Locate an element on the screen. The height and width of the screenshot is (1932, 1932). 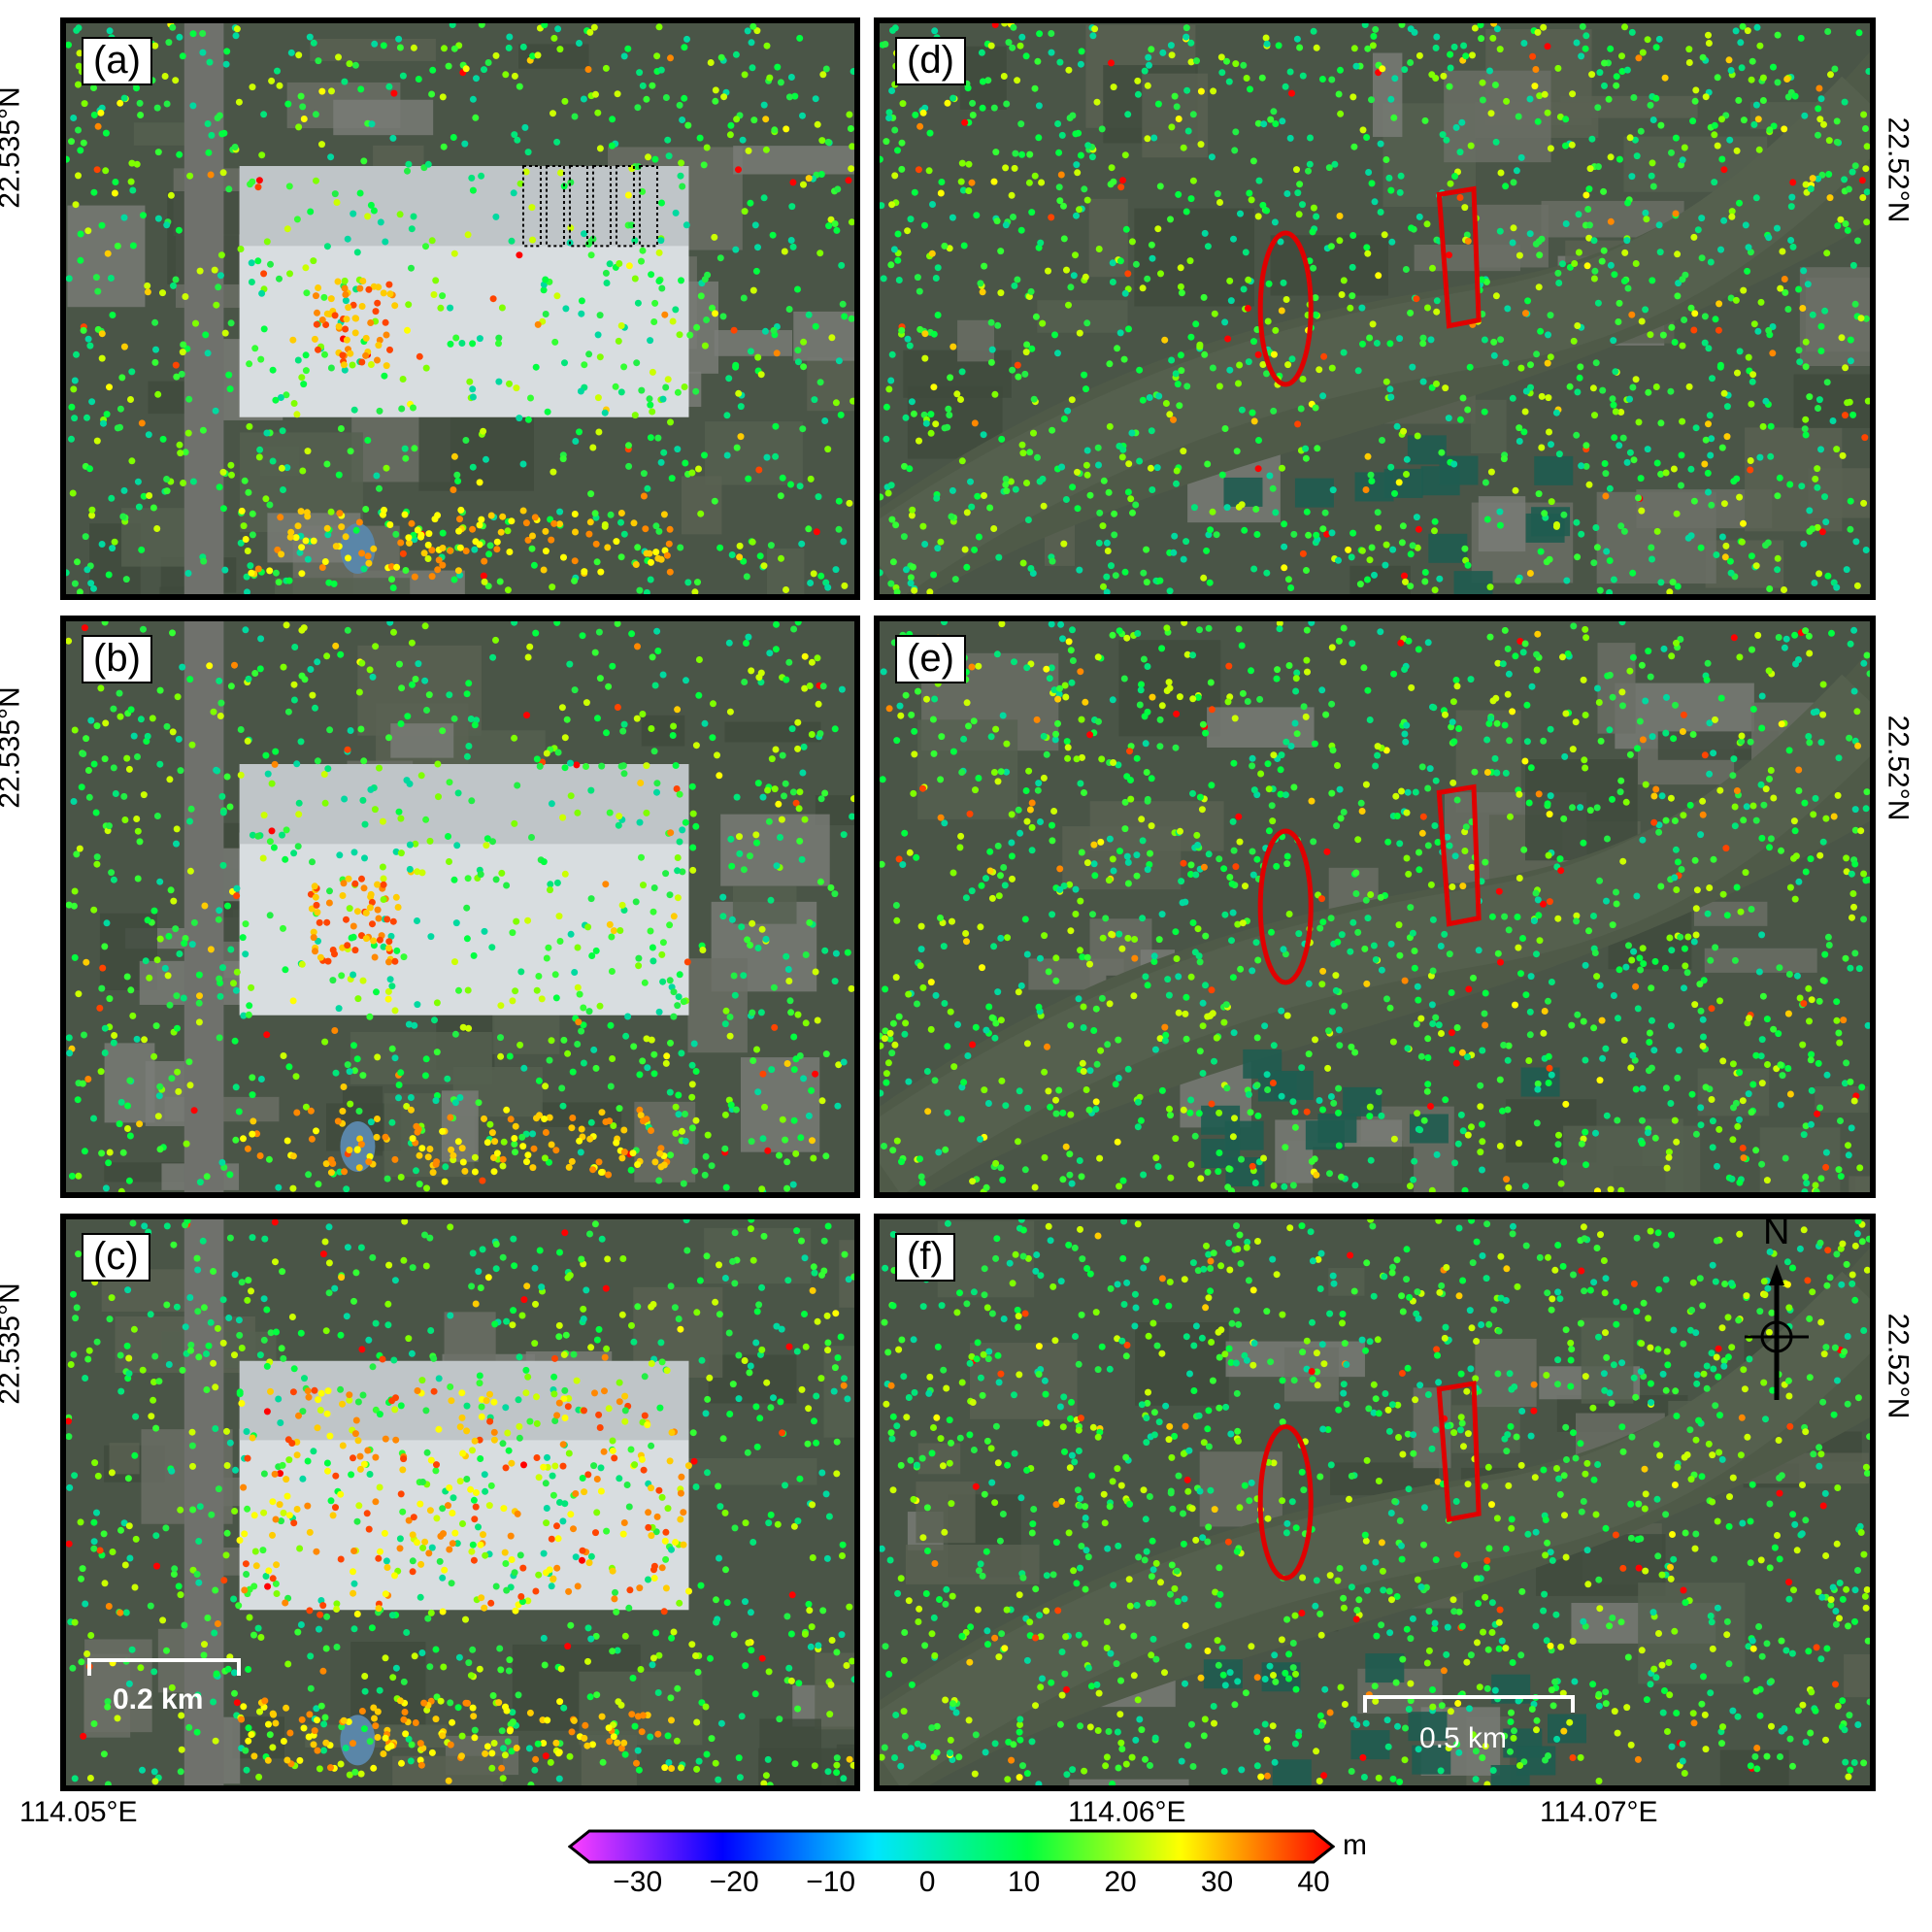
colorbar-tick-label: −30 is located at coordinates (638, 1882).